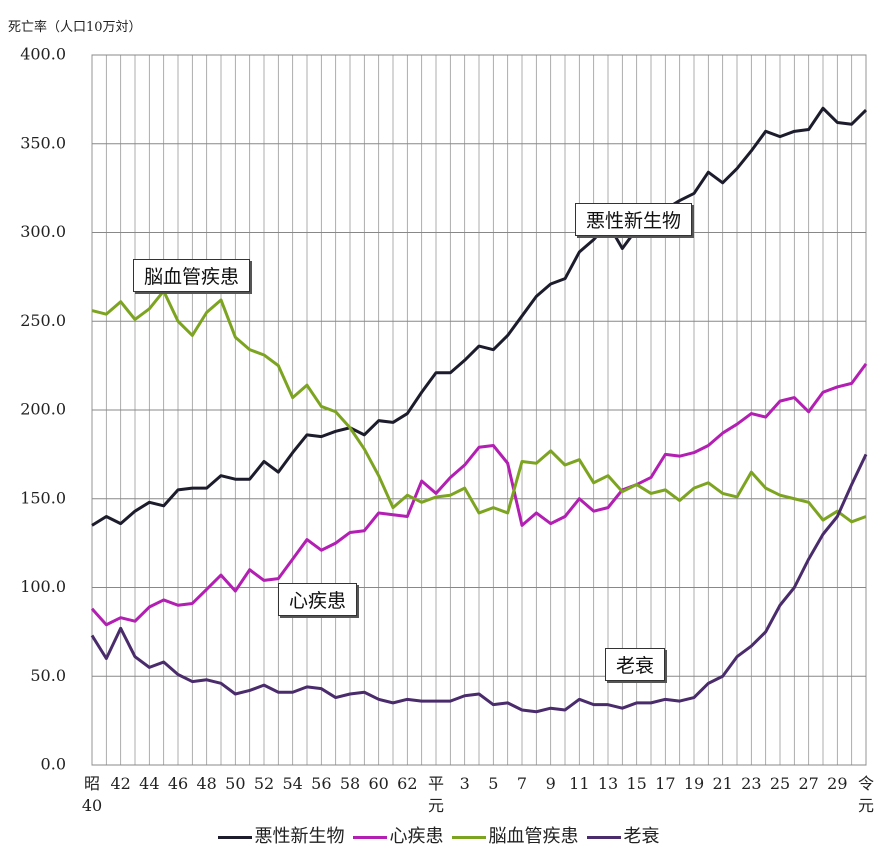  What do you see at coordinates (641, 836) in the screenshot?
I see `legend-label: 老衰` at bounding box center [641, 836].